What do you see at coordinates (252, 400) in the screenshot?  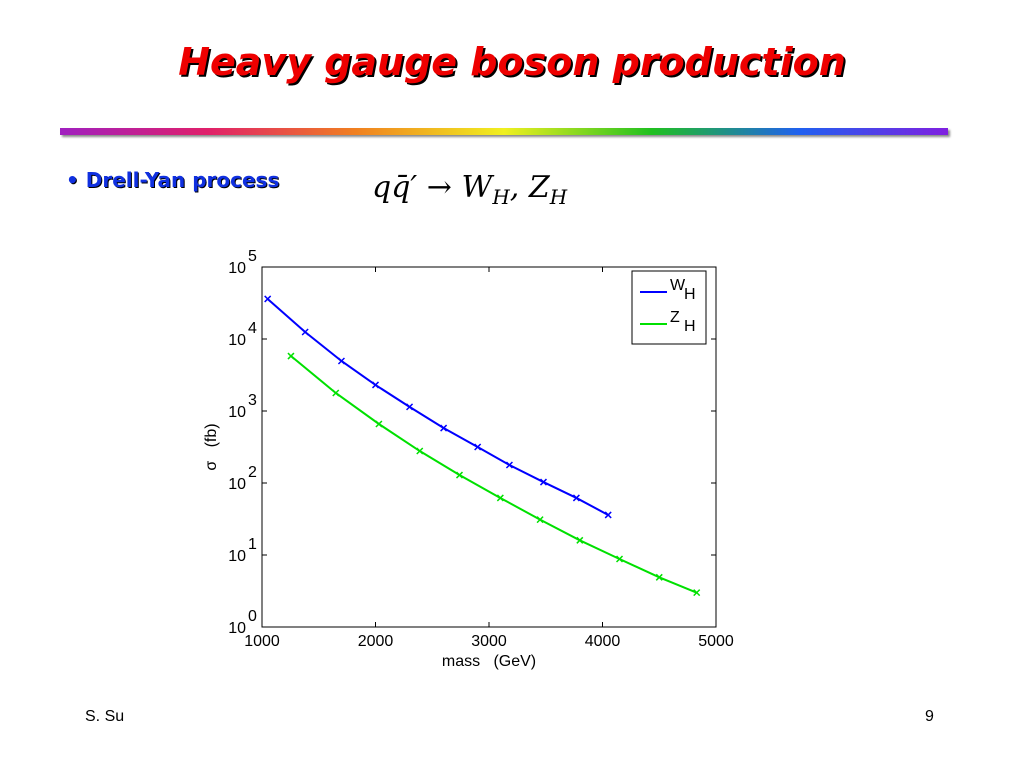 I see `y-tick-exponent: 3` at bounding box center [252, 400].